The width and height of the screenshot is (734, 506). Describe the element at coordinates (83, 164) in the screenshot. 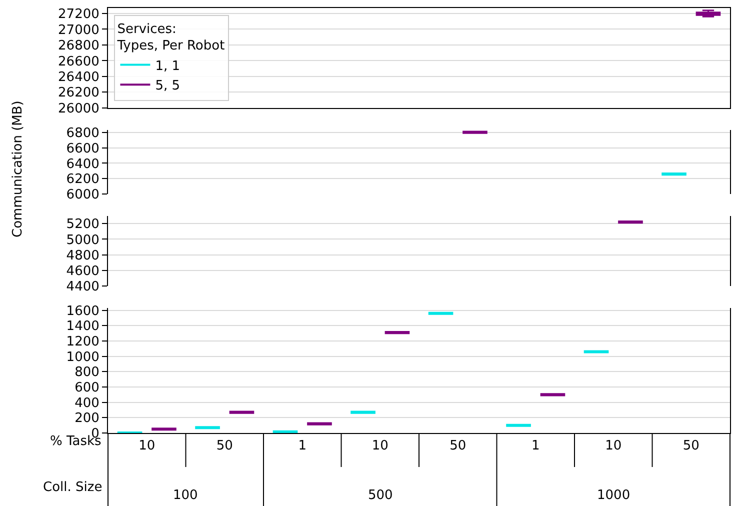

I see `y-tick-label: 6400` at that location.